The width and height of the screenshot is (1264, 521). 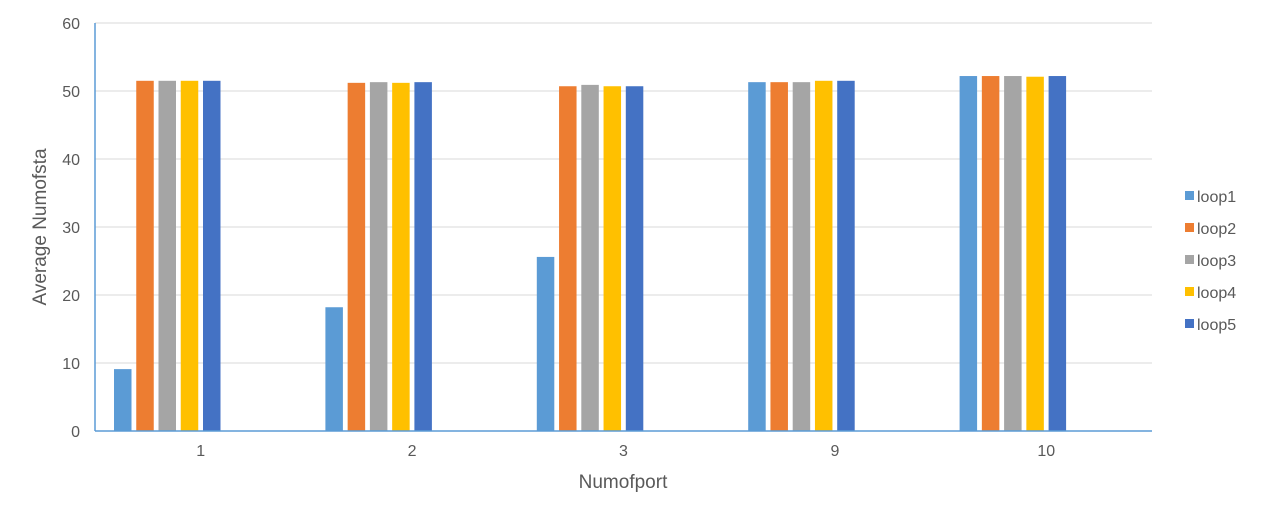 I want to click on legend-item-loop2: loop2, so click(x=1210, y=229).